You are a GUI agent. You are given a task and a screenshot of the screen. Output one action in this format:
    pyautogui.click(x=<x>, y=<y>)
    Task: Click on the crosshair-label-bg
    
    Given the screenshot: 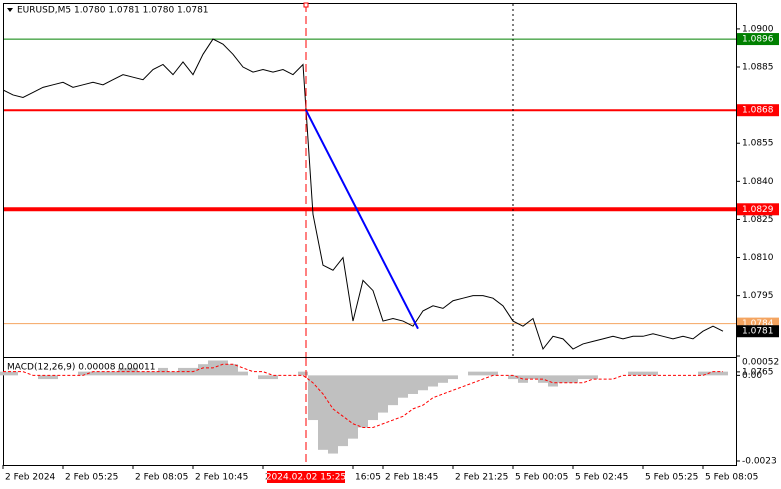 What is the action you would take?
    pyautogui.click(x=306, y=477)
    